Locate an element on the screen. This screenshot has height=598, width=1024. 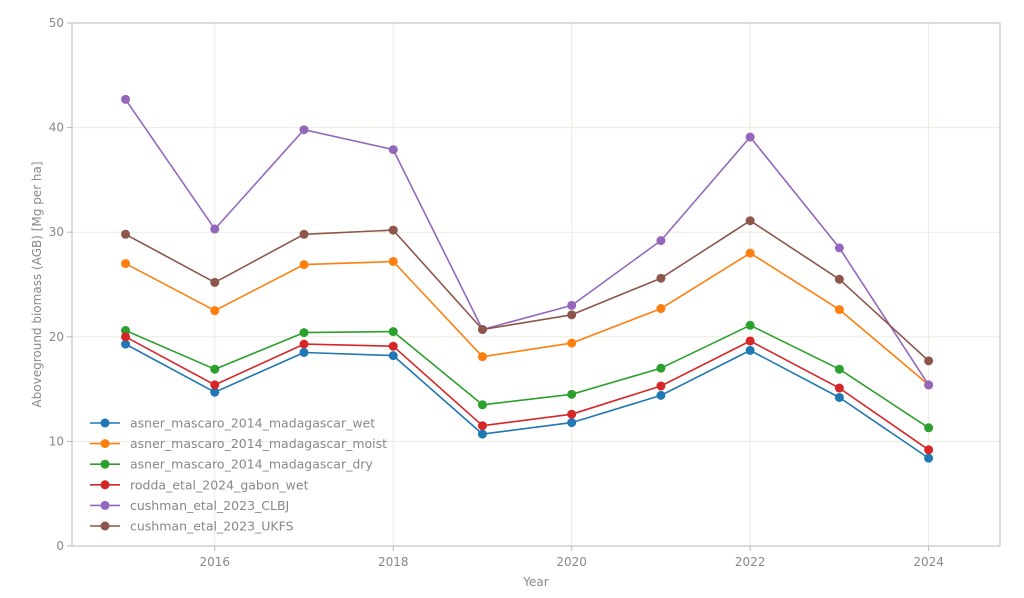
series-line is located at coordinates (527, 376).